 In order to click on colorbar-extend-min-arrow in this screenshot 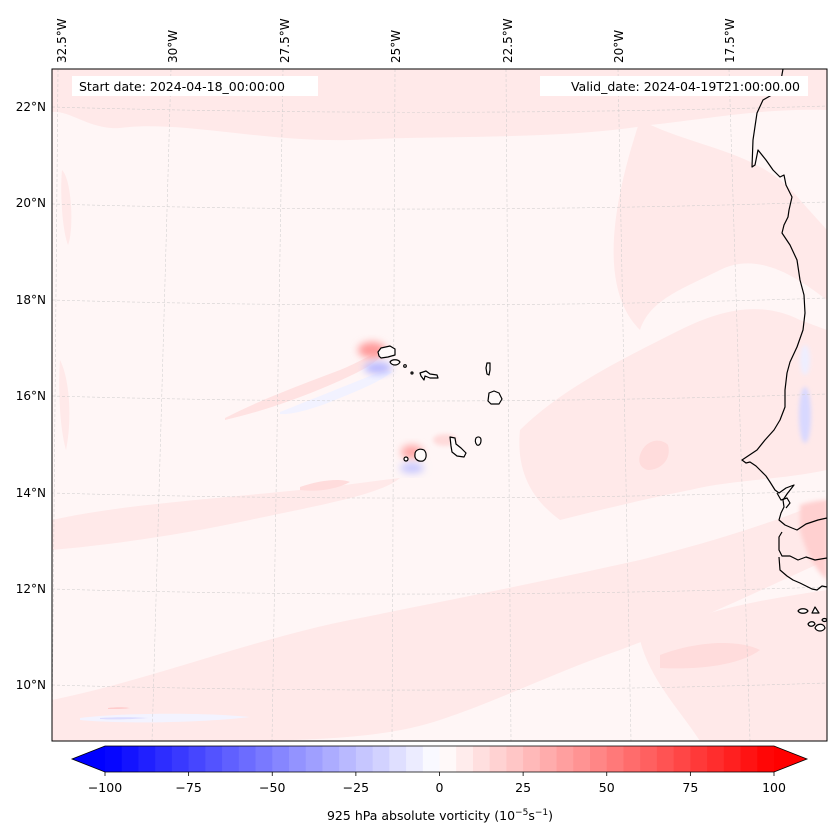, I will do `click(88, 759)`.